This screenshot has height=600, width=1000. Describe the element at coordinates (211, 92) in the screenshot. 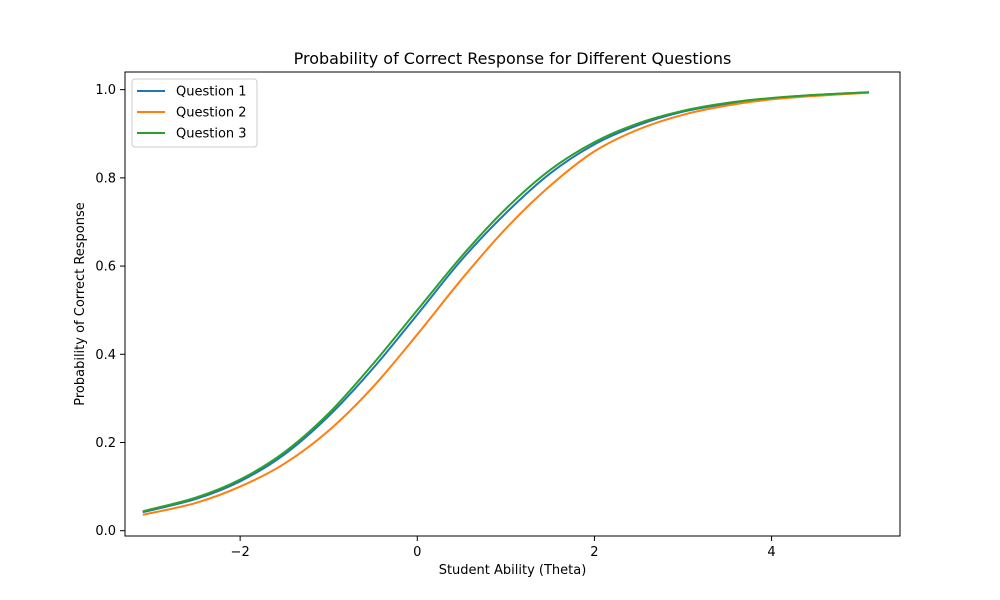

I see `legend-label: Question 1` at that location.